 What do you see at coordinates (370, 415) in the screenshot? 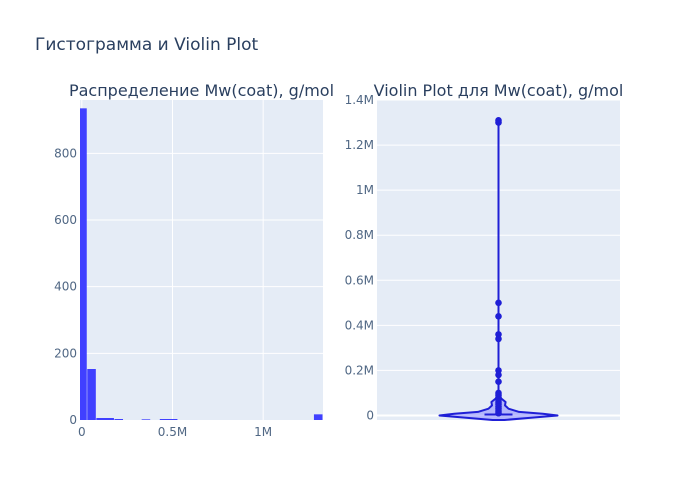
I see `violin-y-tick-label: 0` at bounding box center [370, 415].